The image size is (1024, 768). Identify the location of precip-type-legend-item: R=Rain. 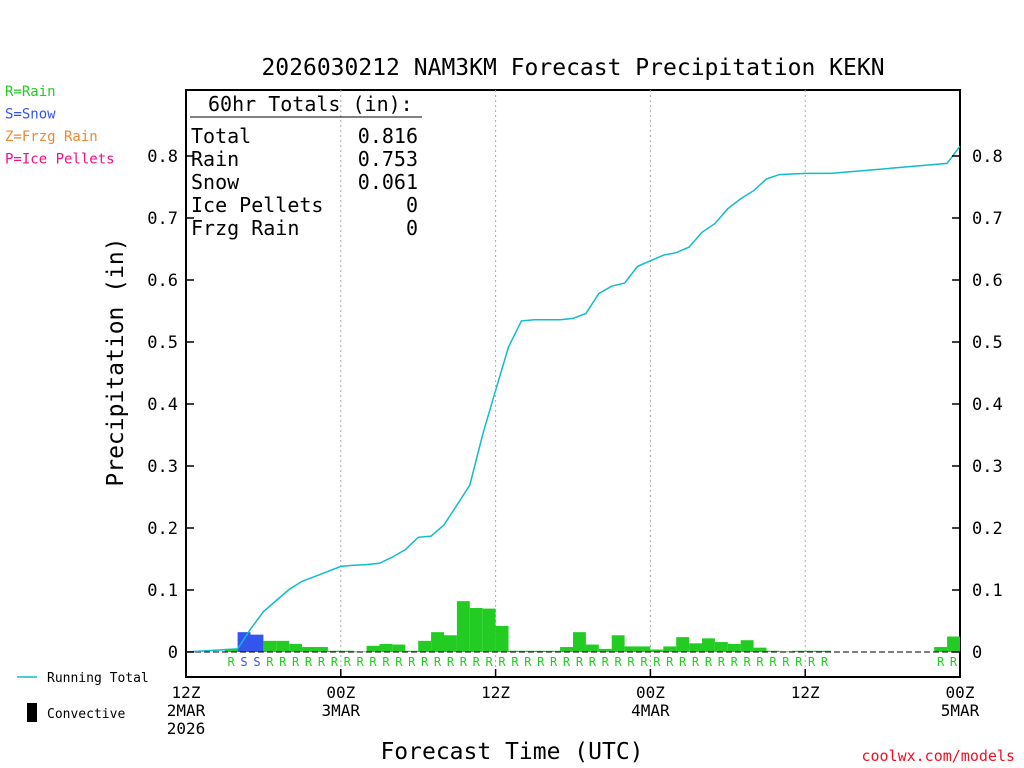
(30, 92).